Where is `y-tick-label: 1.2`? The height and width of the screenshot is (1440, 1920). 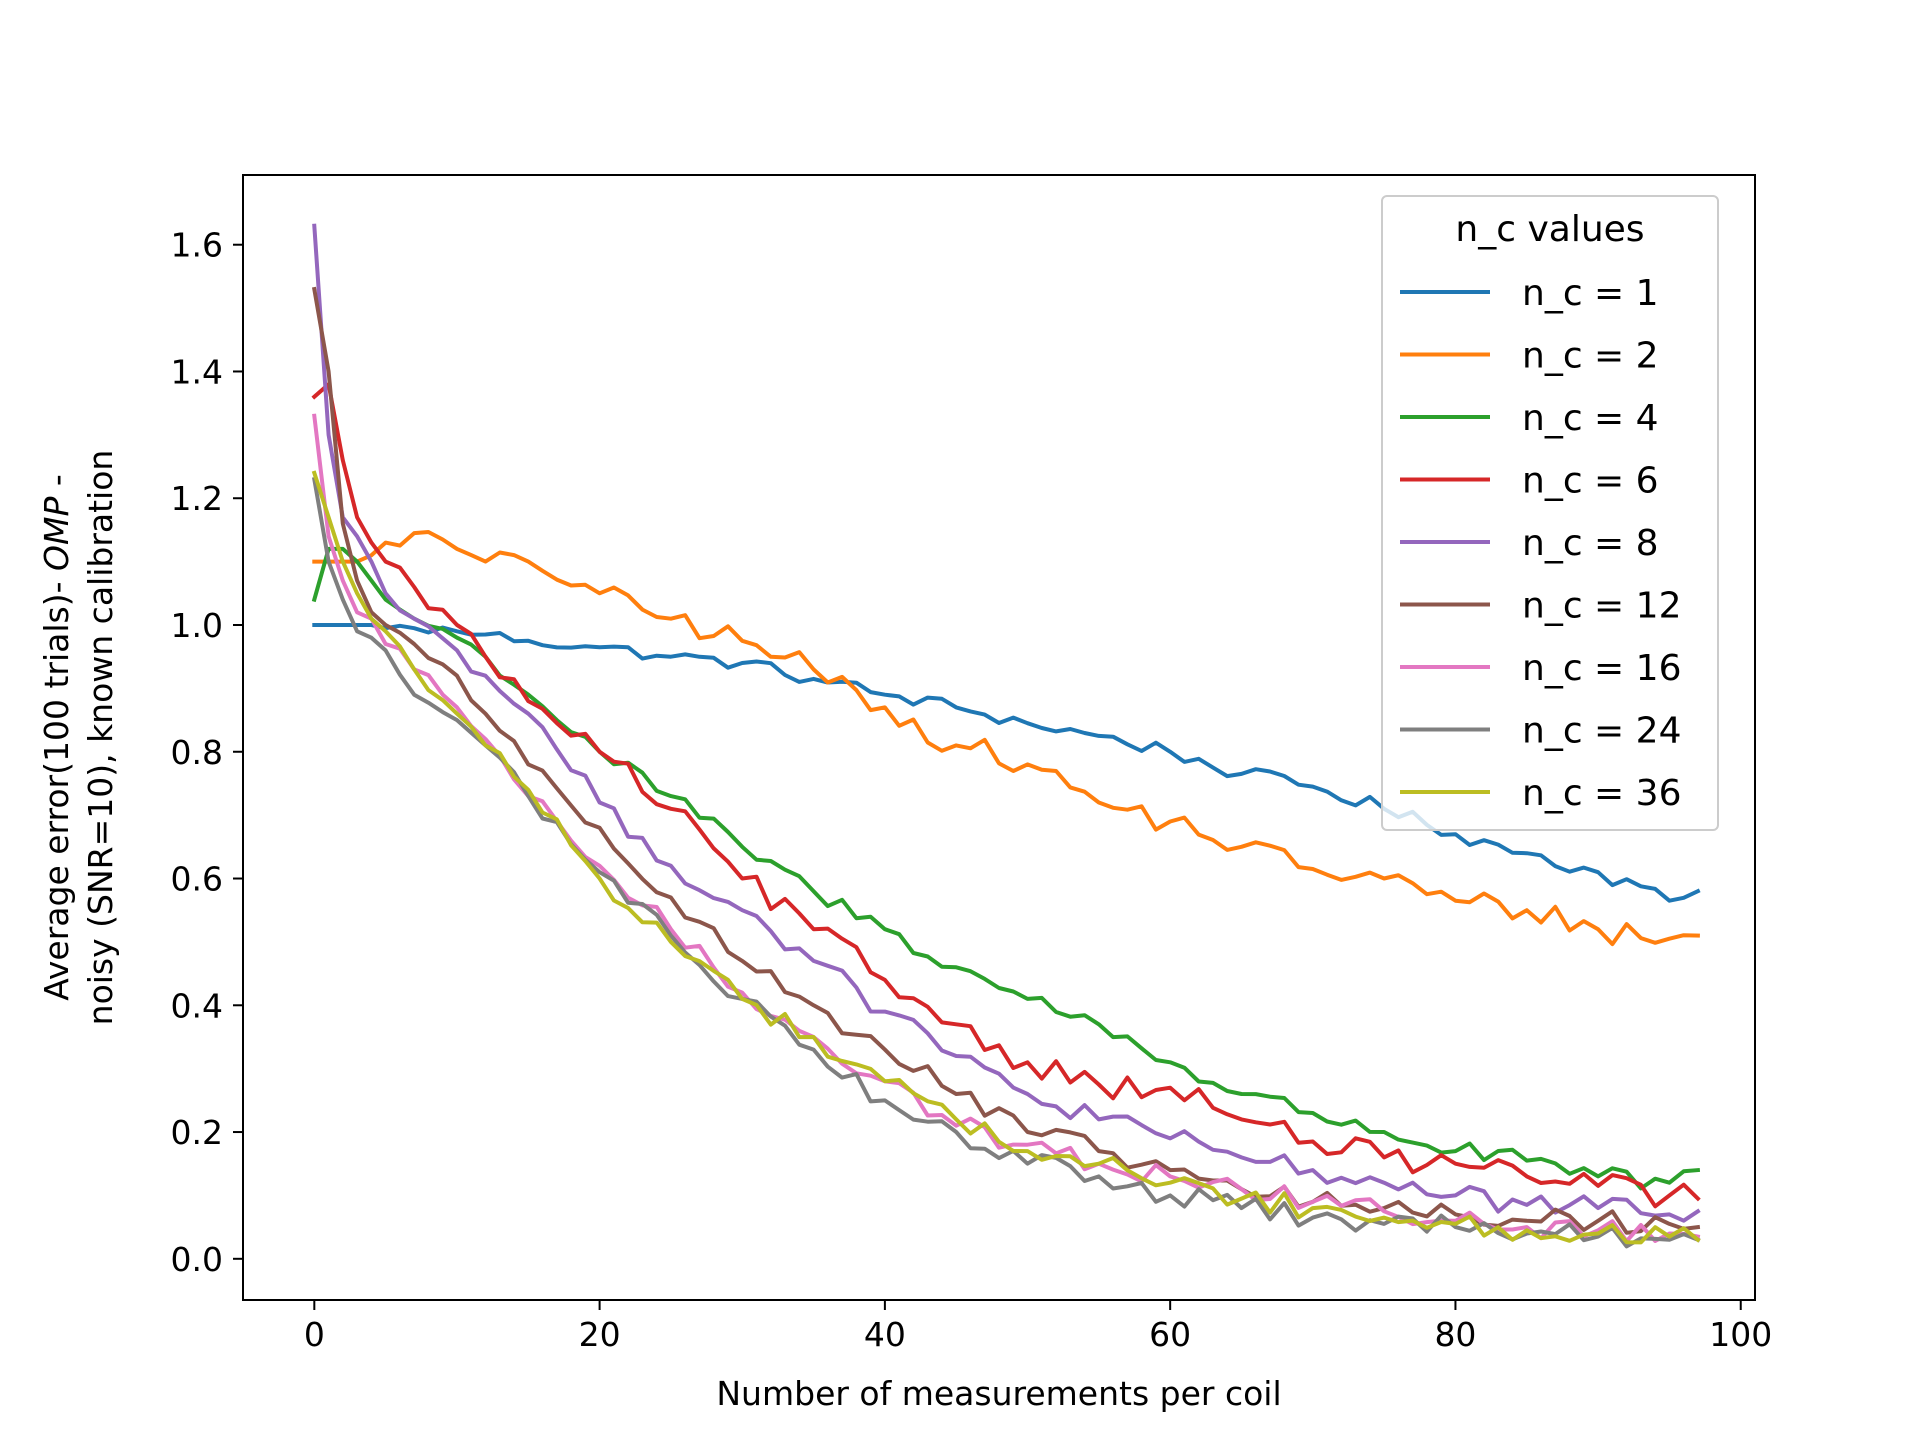
y-tick-label: 1.2 is located at coordinates (197, 498).